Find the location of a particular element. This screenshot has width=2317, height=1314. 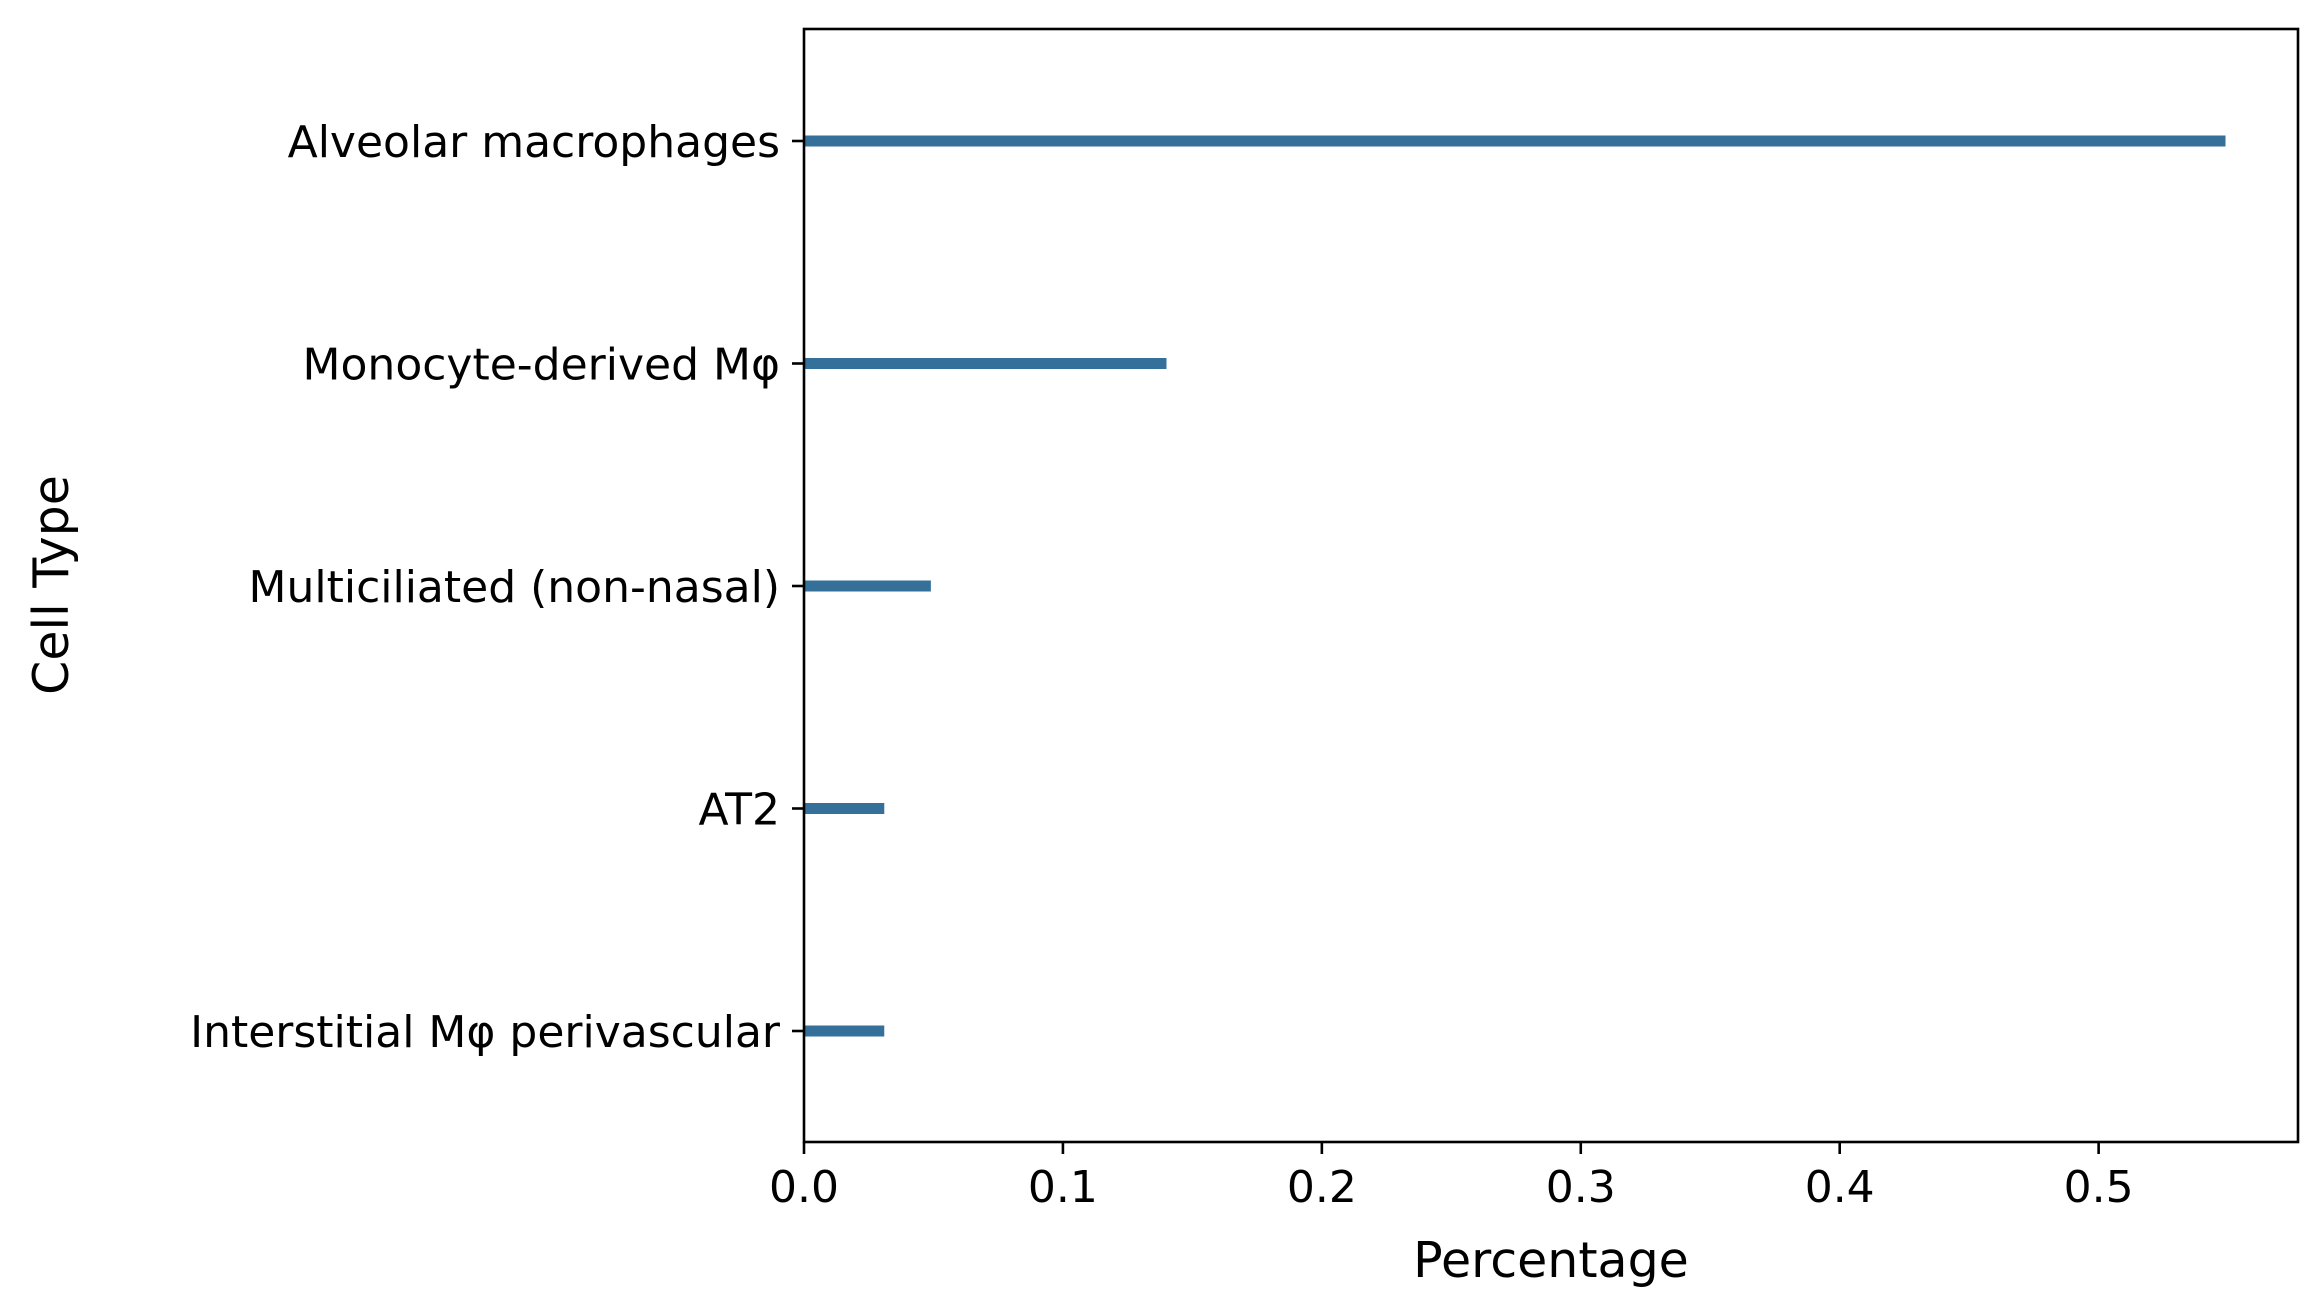

x-tick-label: 0.1 is located at coordinates (1063, 1187).